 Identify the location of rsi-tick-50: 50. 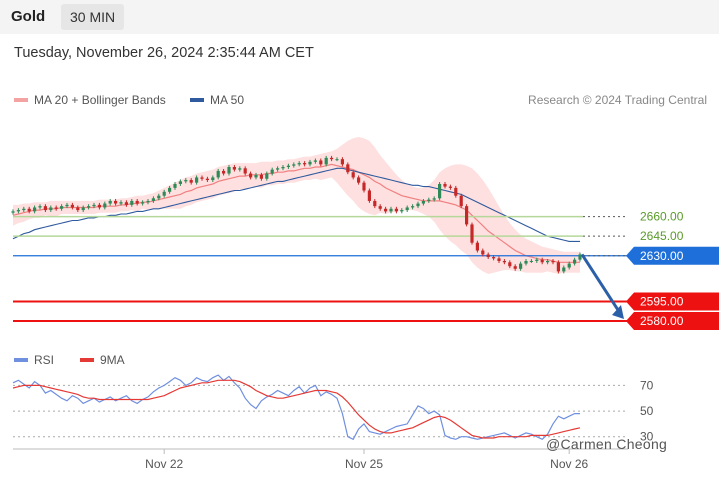
(647, 411).